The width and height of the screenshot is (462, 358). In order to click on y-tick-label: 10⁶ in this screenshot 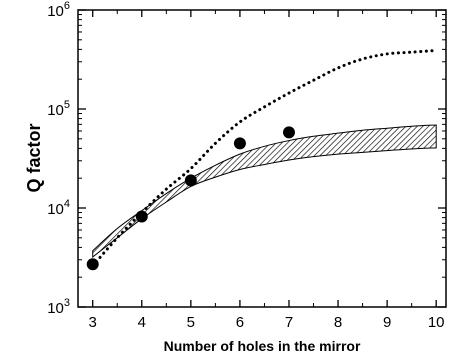, I will do `click(58, 10)`.